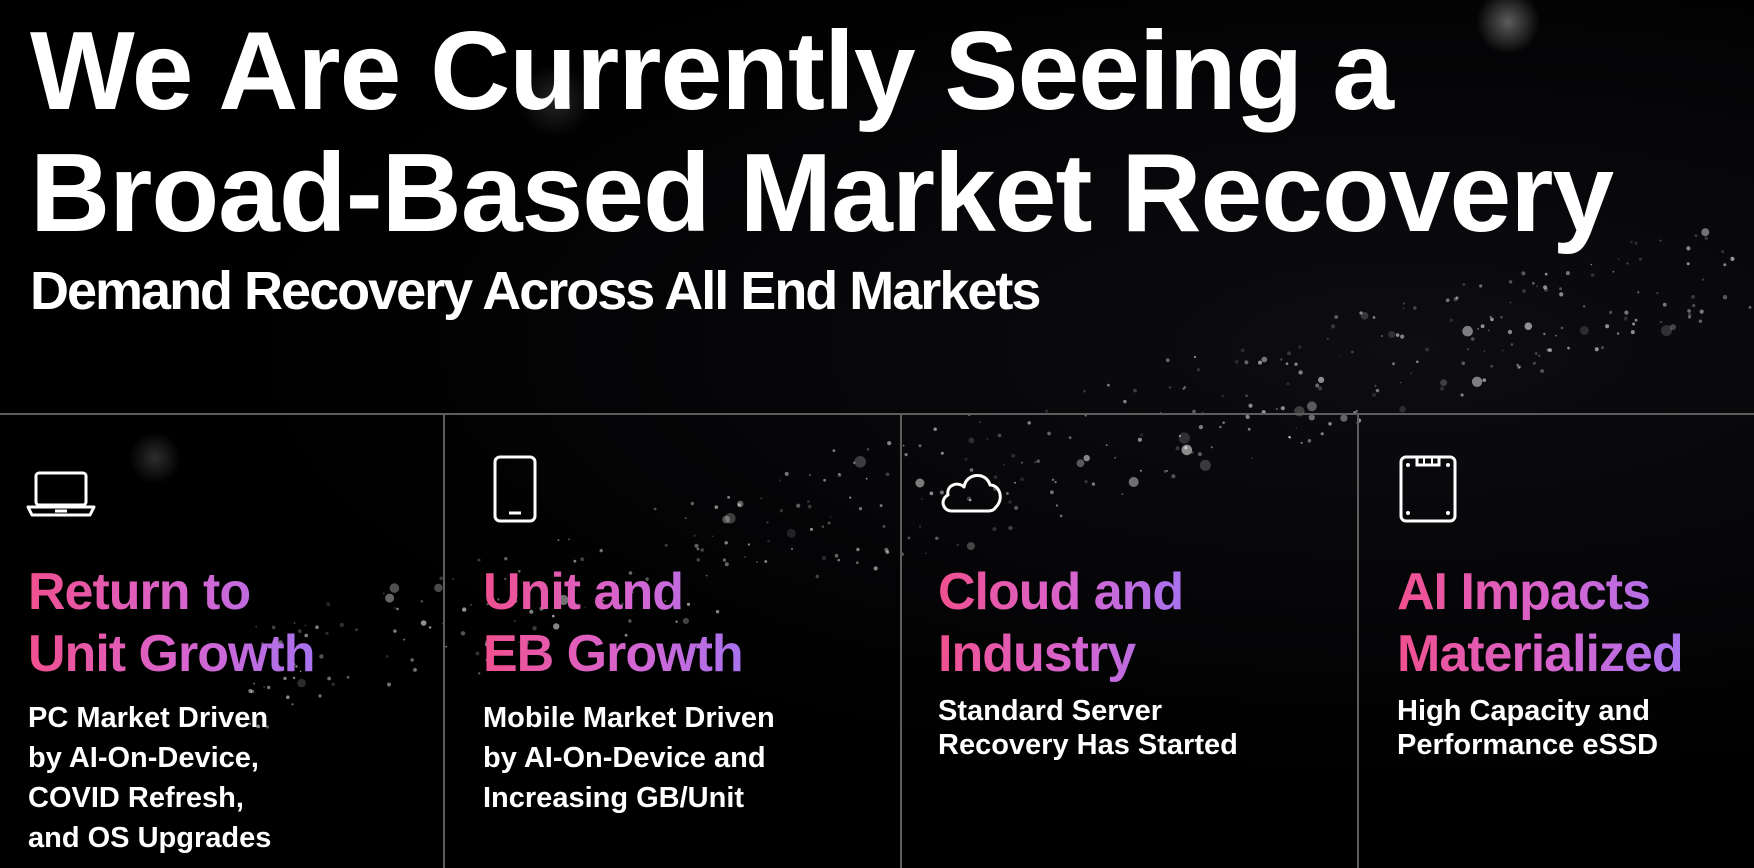 Image resolution: width=1754 pixels, height=868 pixels. What do you see at coordinates (1428, 489) in the screenshot?
I see `ssd-icon` at bounding box center [1428, 489].